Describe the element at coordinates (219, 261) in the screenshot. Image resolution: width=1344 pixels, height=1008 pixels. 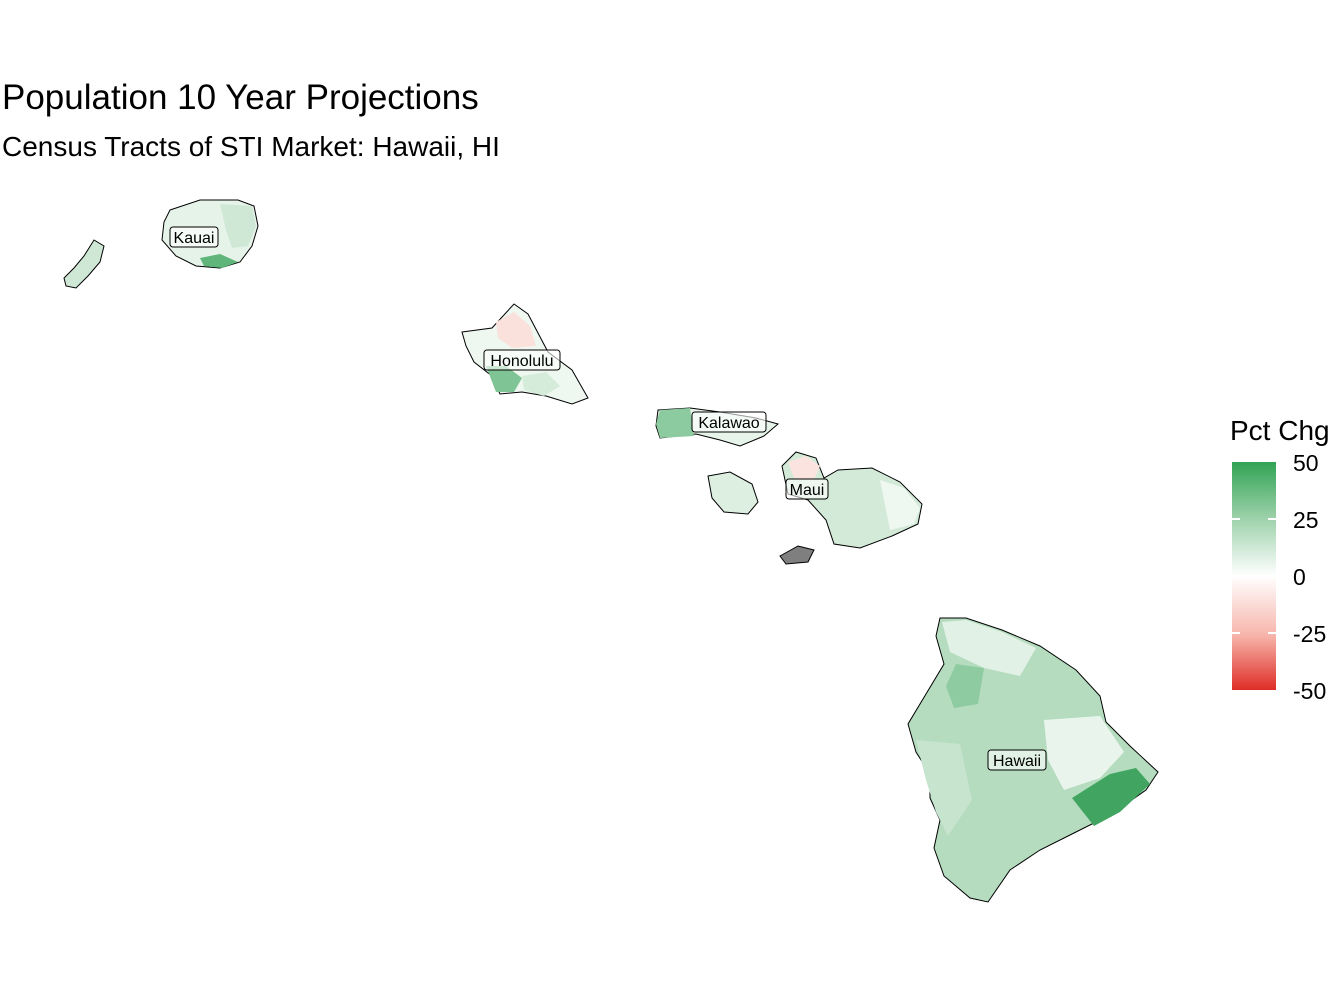
I see `tract-kauai-south` at that location.